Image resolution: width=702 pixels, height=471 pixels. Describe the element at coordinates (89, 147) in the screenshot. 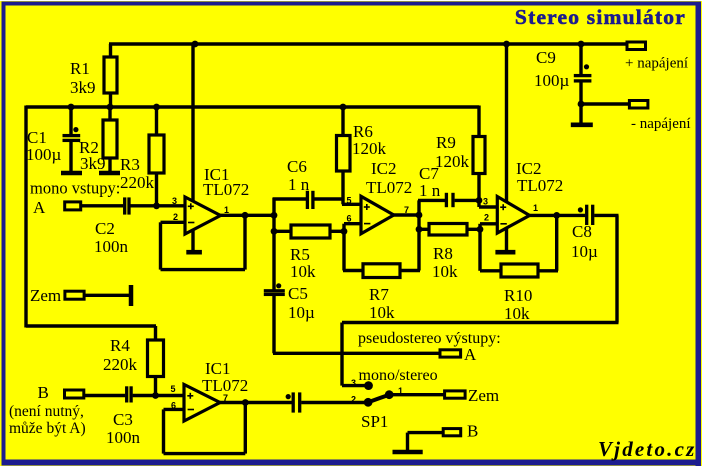

I see `svg-text: R2` at that location.